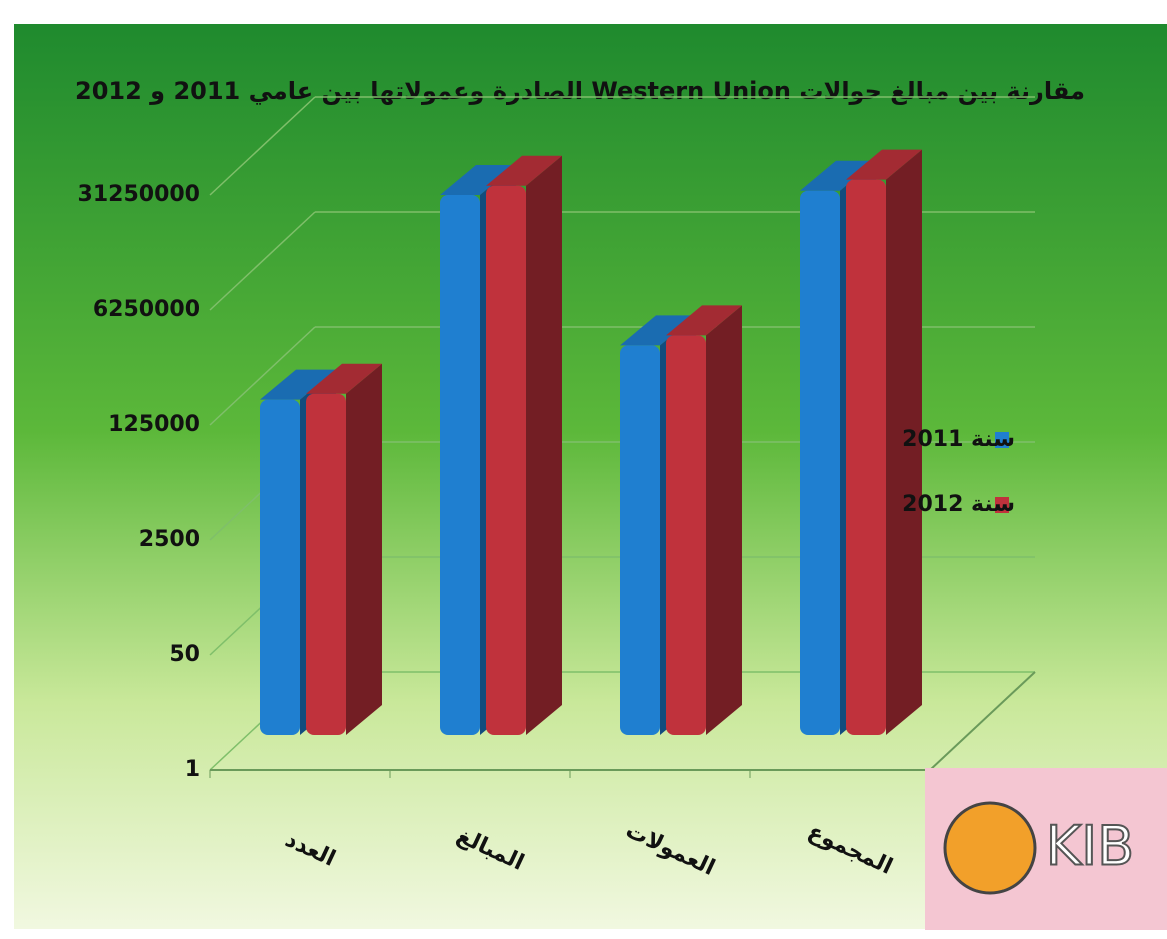  What do you see at coordinates (1090, 846) in the screenshot?
I see `logo-text: KIB` at bounding box center [1090, 846].